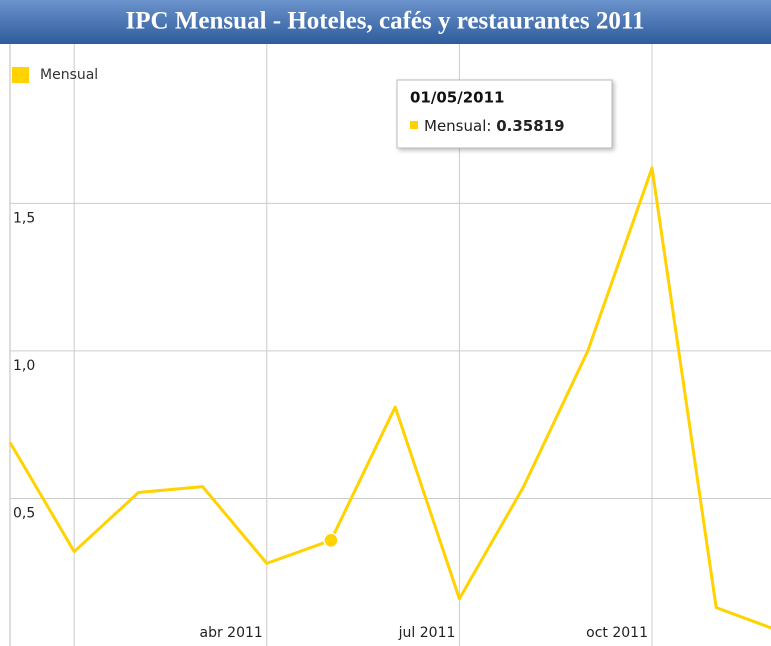 This screenshot has width=771, height=646. What do you see at coordinates (69, 75) in the screenshot?
I see `legend-label: Mensual` at bounding box center [69, 75].